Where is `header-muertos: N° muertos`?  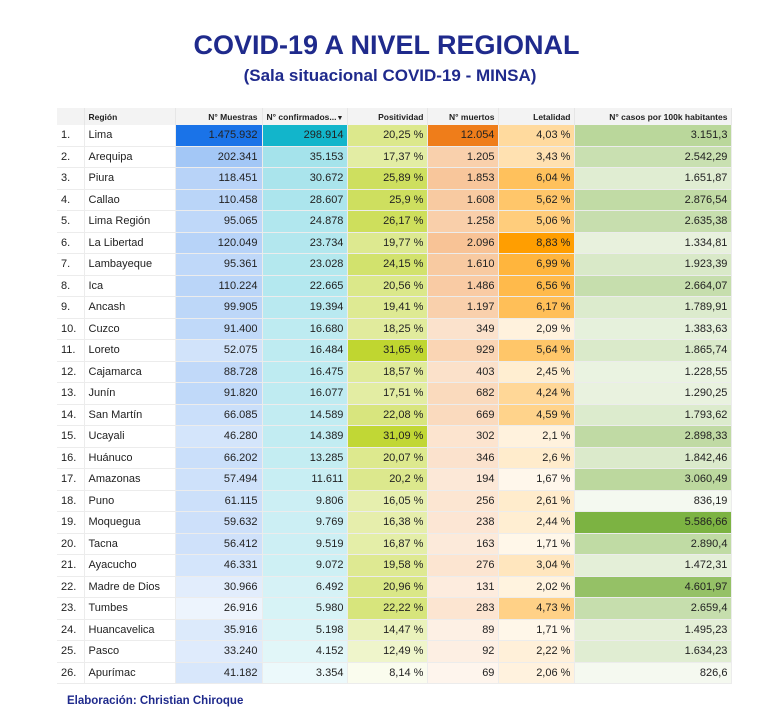 header-muertos: N° muertos is located at coordinates (463, 116).